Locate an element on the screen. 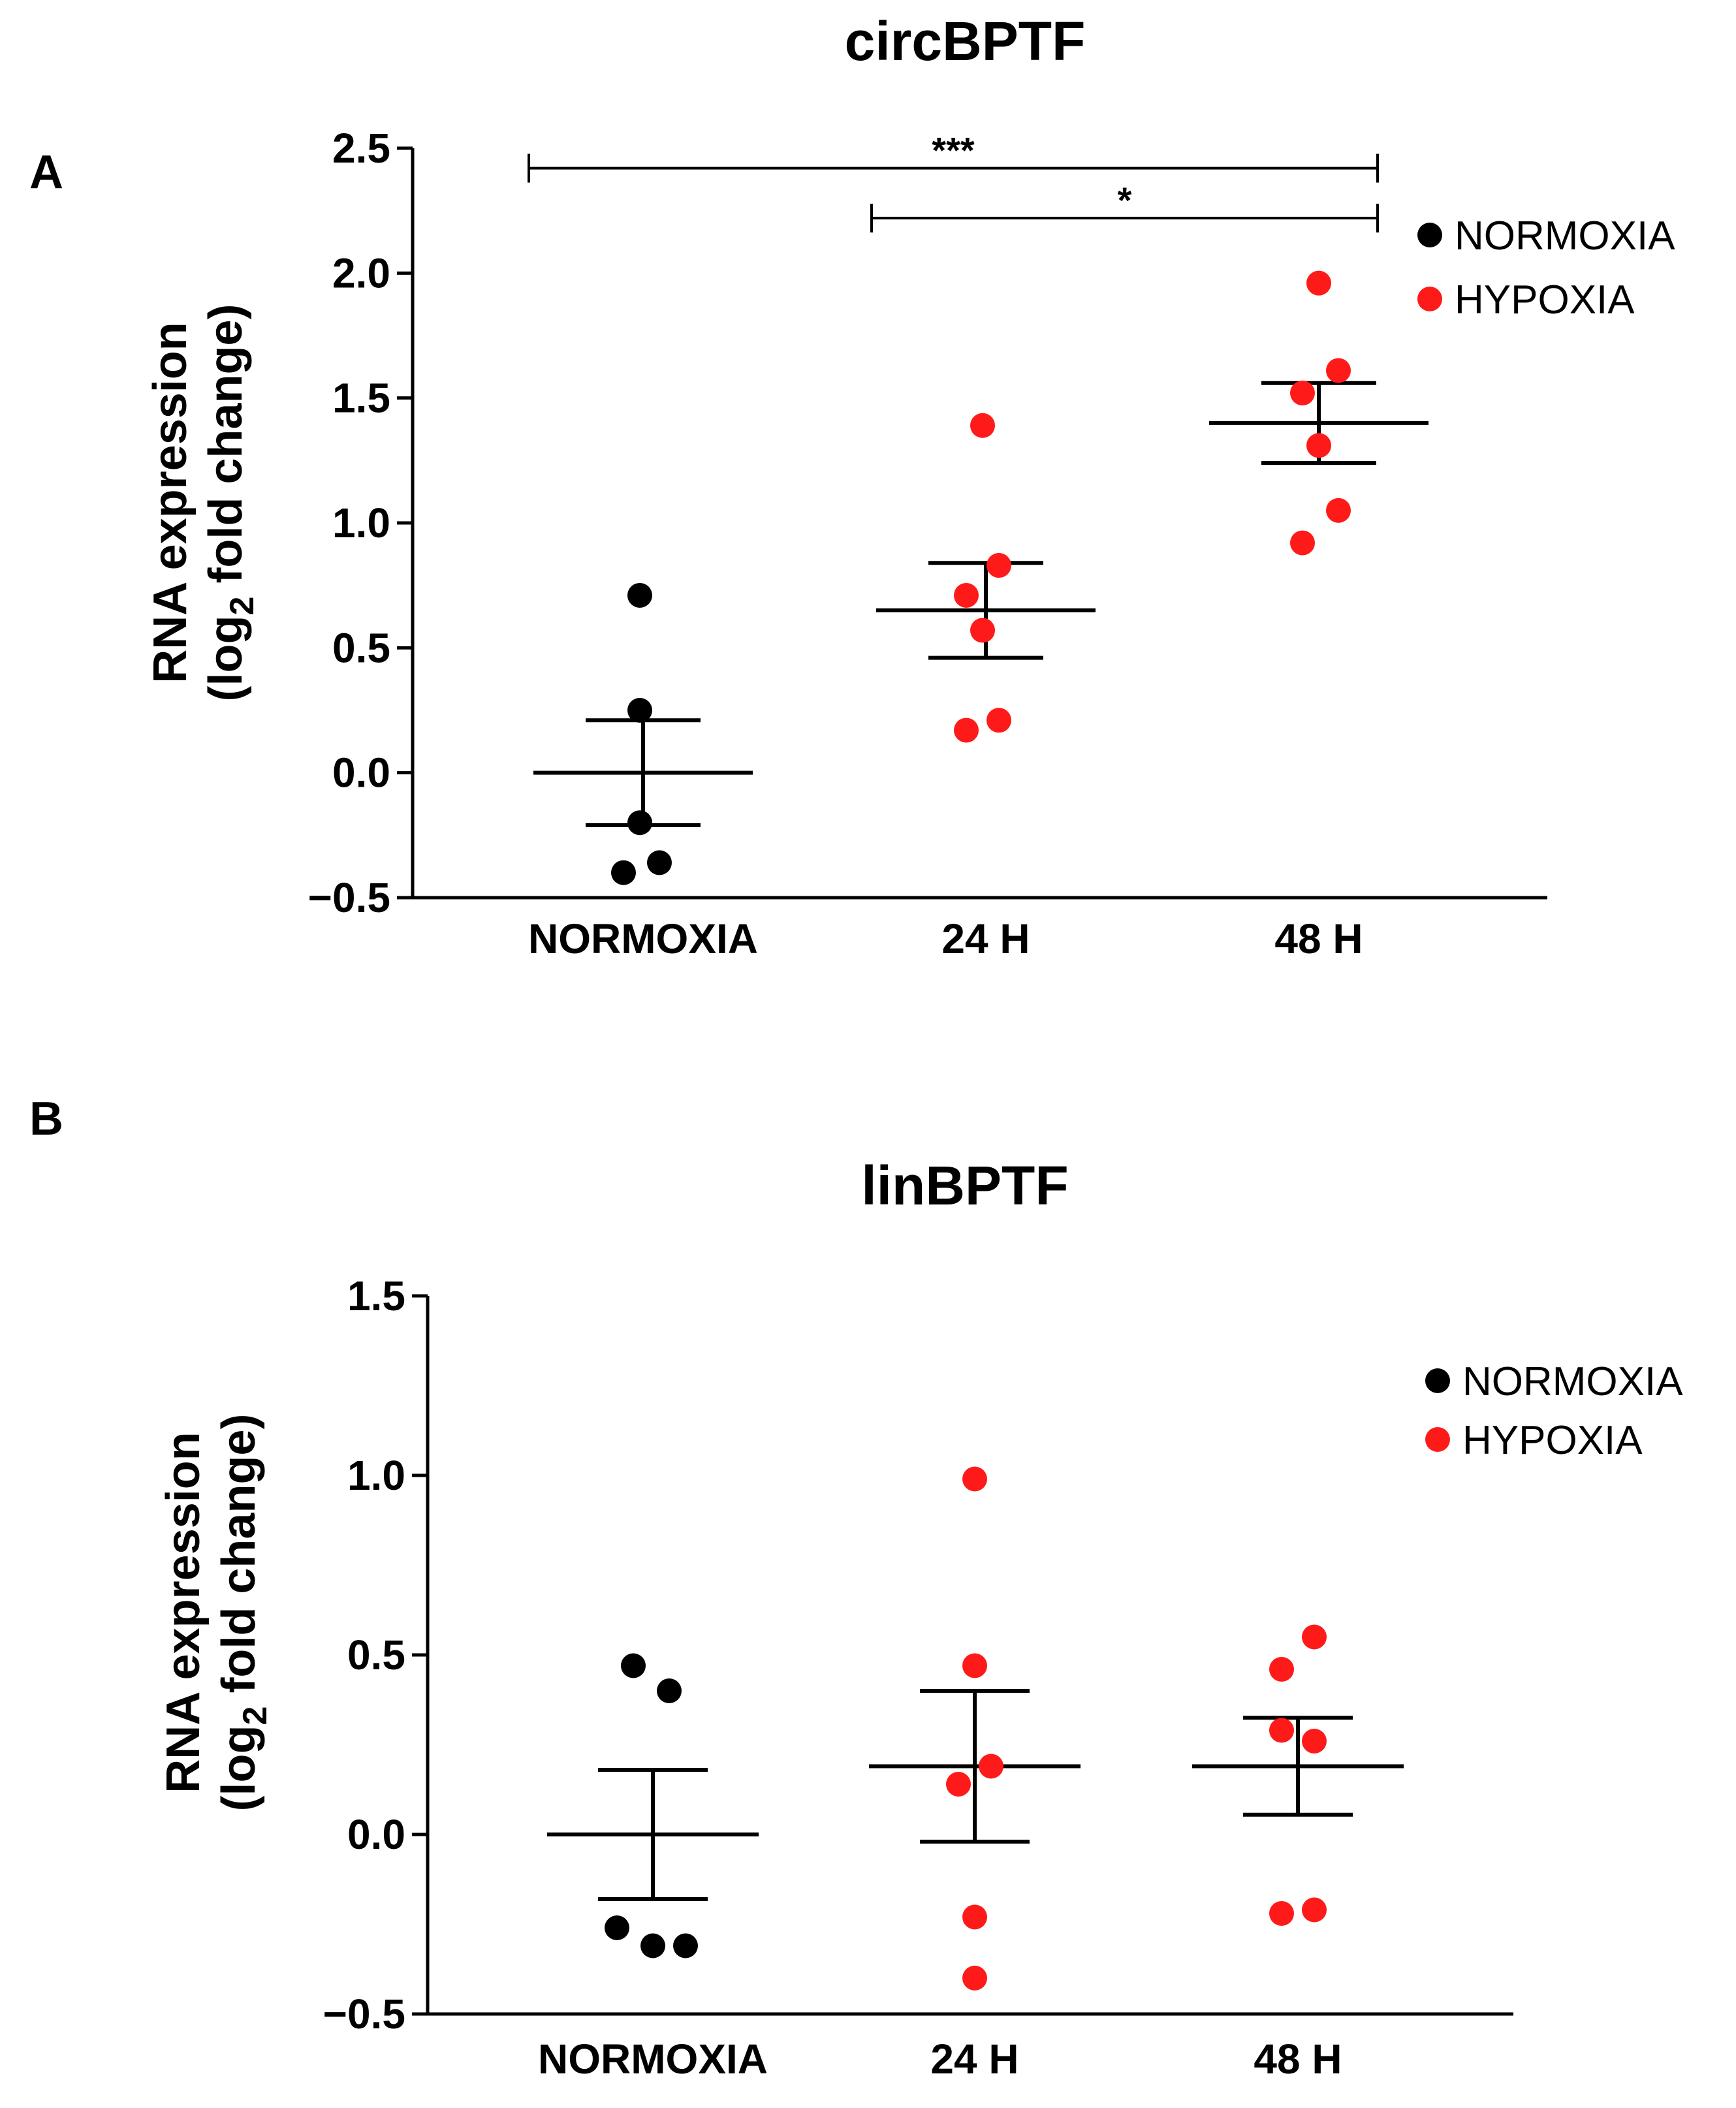 The height and width of the screenshot is (2108, 1736). panel-b-ylabel-post: fold change) is located at coordinates (239, 1560).